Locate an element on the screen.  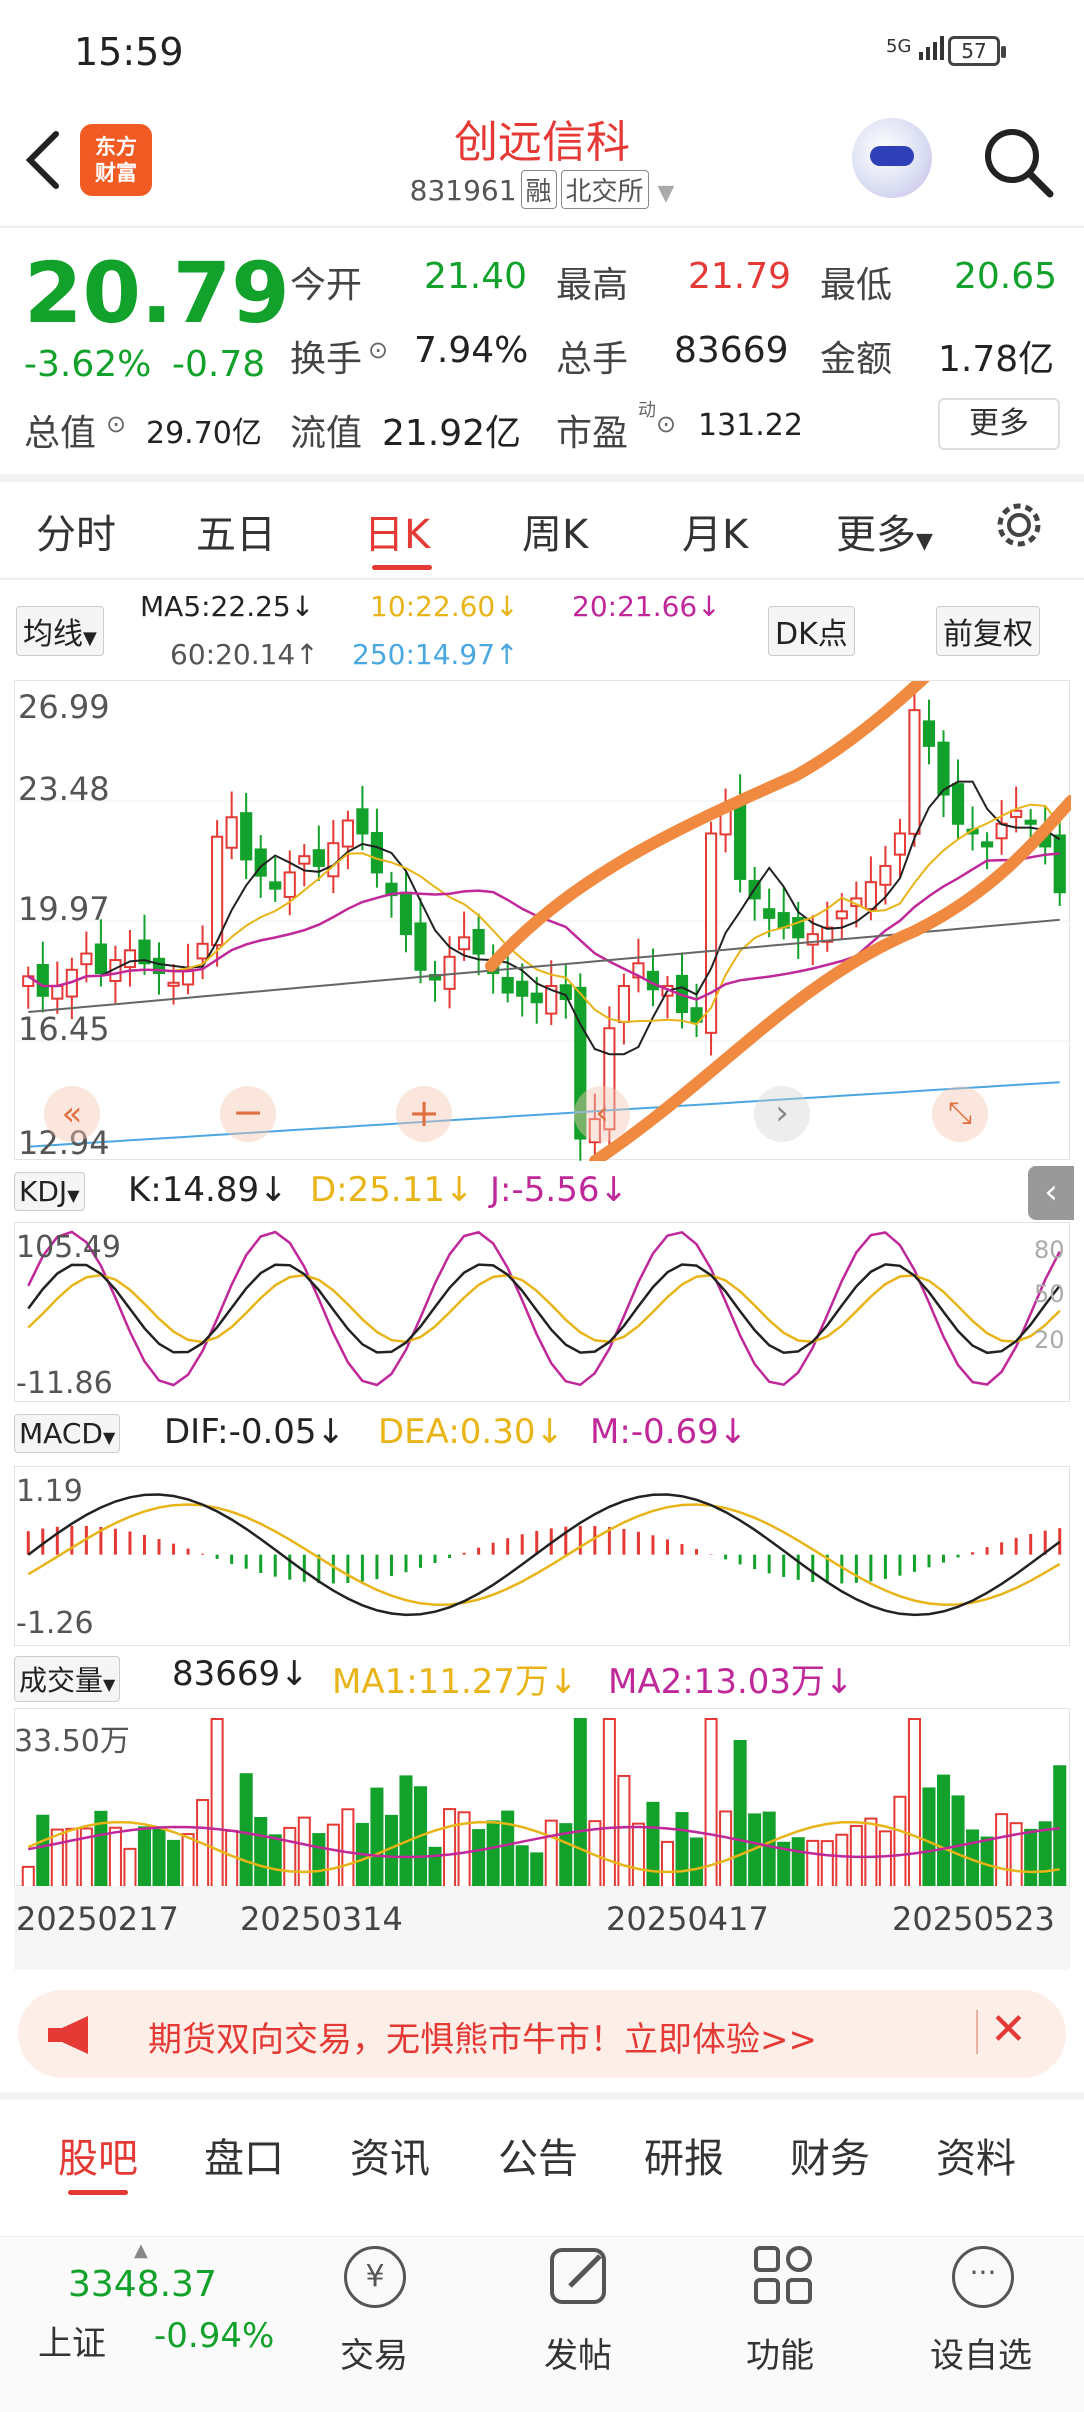
tab-guba: 股吧 is located at coordinates (98, 2159).